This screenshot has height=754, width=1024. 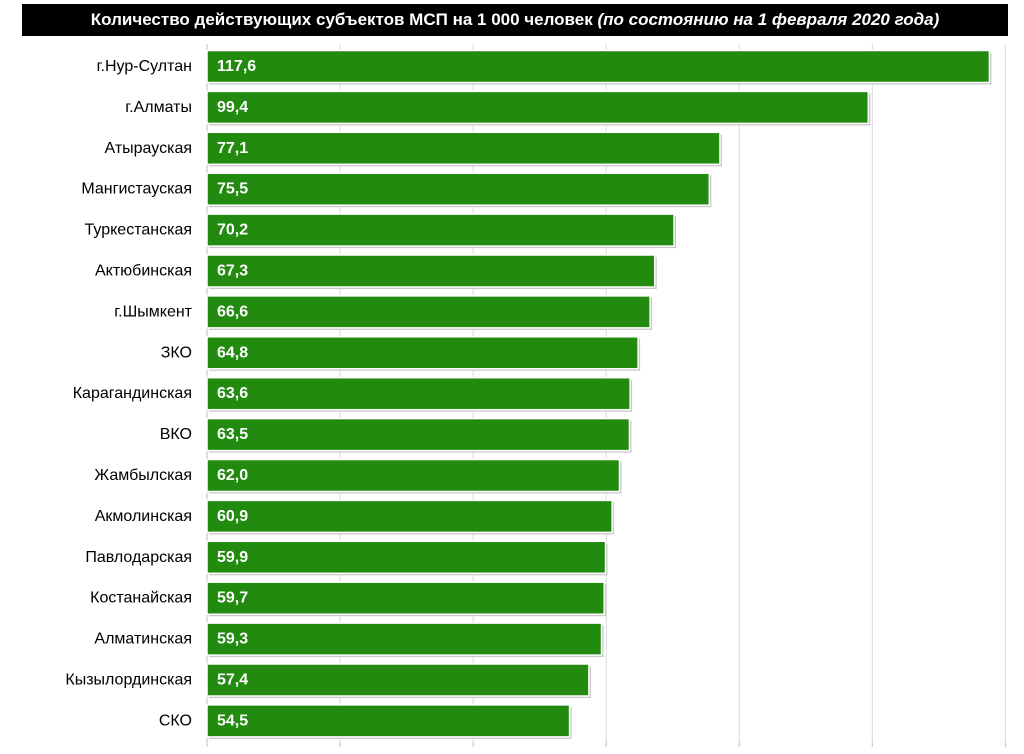 I want to click on data-label: 59,7, so click(x=232, y=598).